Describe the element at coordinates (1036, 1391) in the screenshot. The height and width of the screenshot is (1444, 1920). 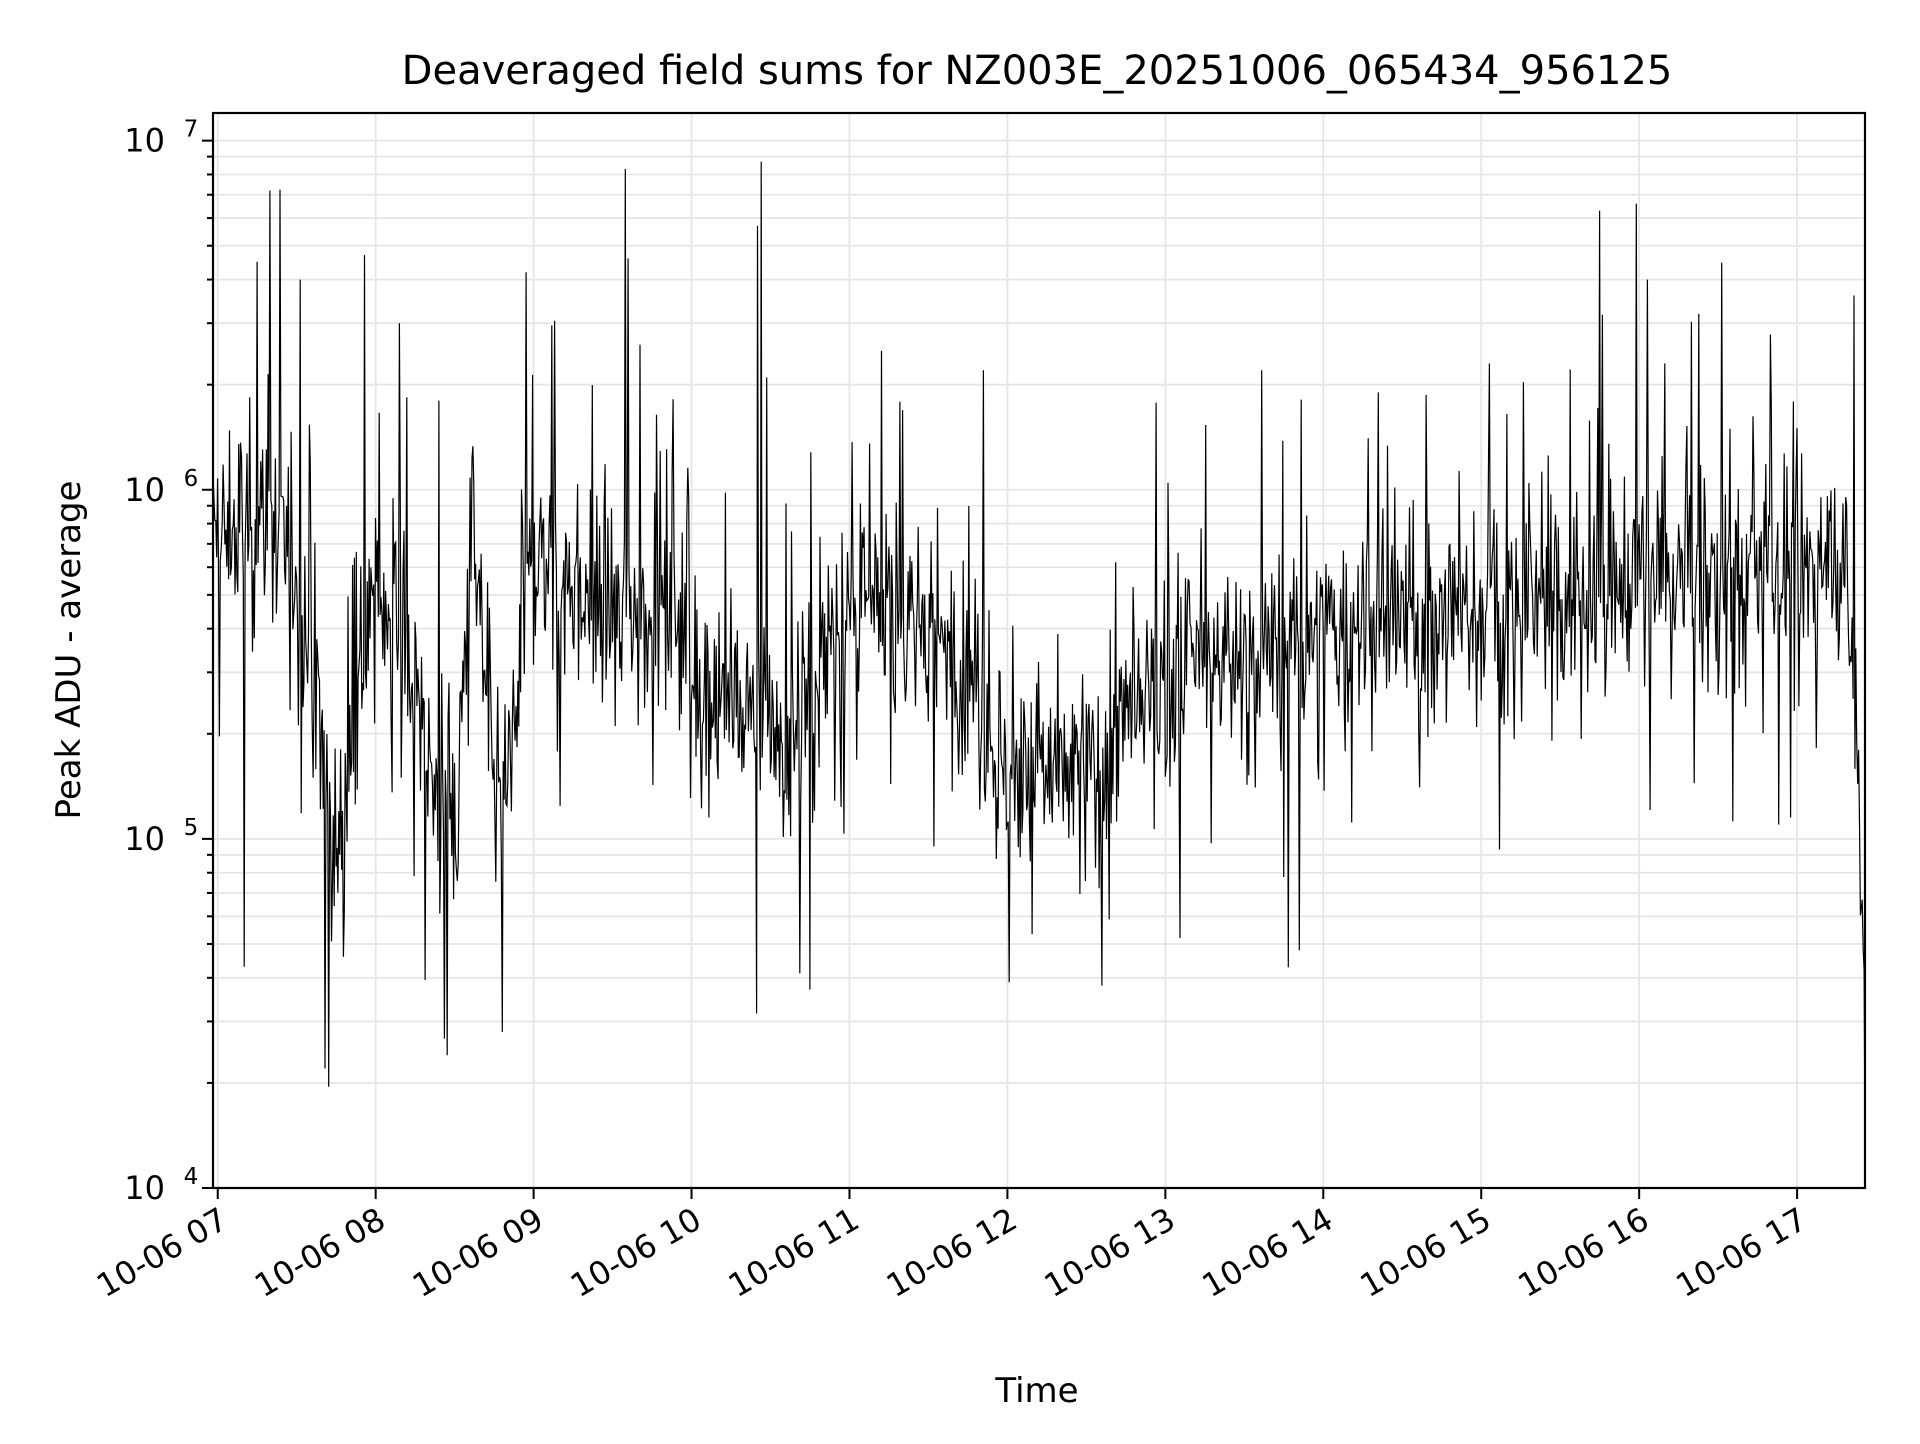
I see `x-axis-title: Time` at that location.